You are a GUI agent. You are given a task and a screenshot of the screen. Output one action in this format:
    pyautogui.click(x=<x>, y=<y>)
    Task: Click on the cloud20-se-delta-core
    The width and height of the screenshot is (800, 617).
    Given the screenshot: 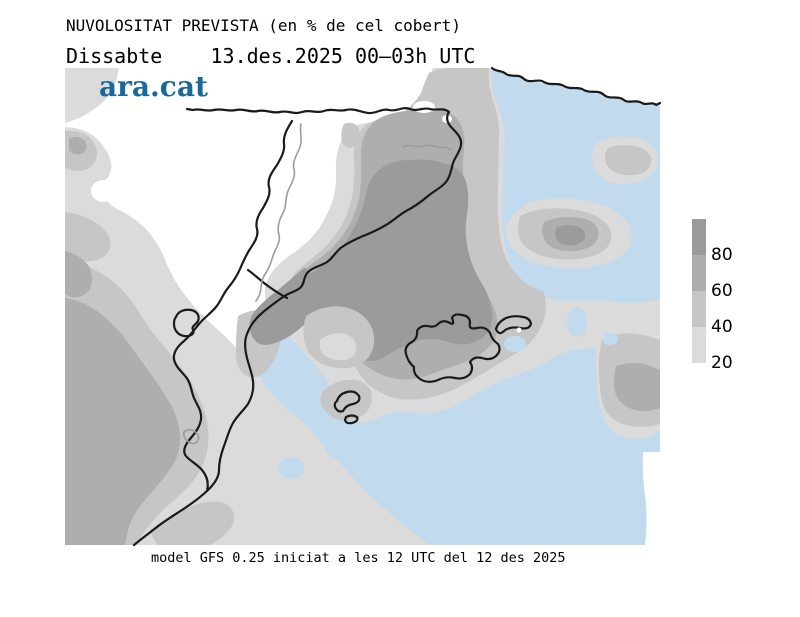 What is the action you would take?
    pyautogui.click(x=338, y=347)
    